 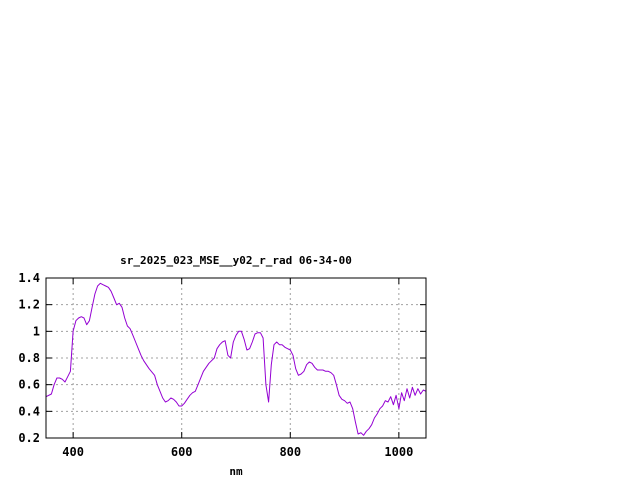 I want to click on chart-title: sr_2025_023_MSE__y02_r_rad 06-34-00, so click(x=236, y=260).